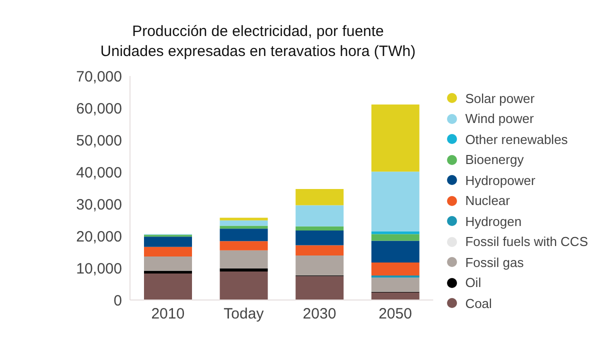 Image resolution: width=607 pixels, height=344 pixels. Describe the element at coordinates (493, 221) in the screenshot. I see `legend-label: Hydrogen` at that location.